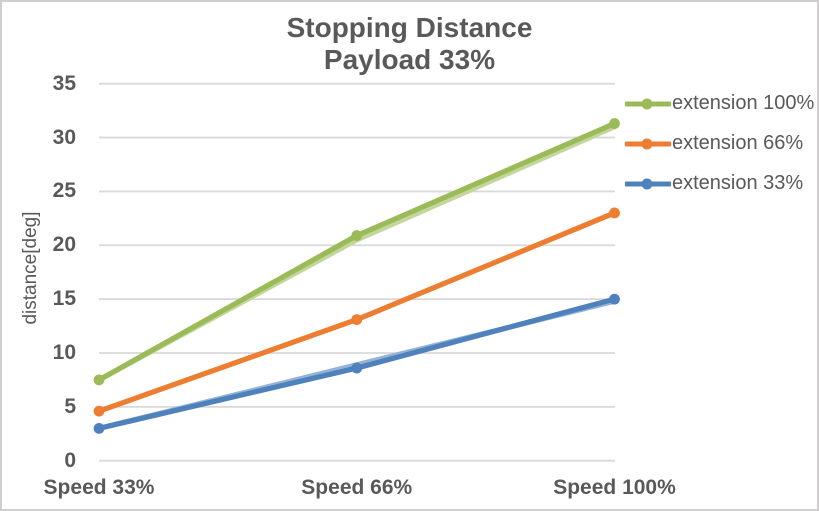 This screenshot has height=511, width=819. Describe the element at coordinates (64, 191) in the screenshot. I see `y-tick-label-25: 25` at that location.